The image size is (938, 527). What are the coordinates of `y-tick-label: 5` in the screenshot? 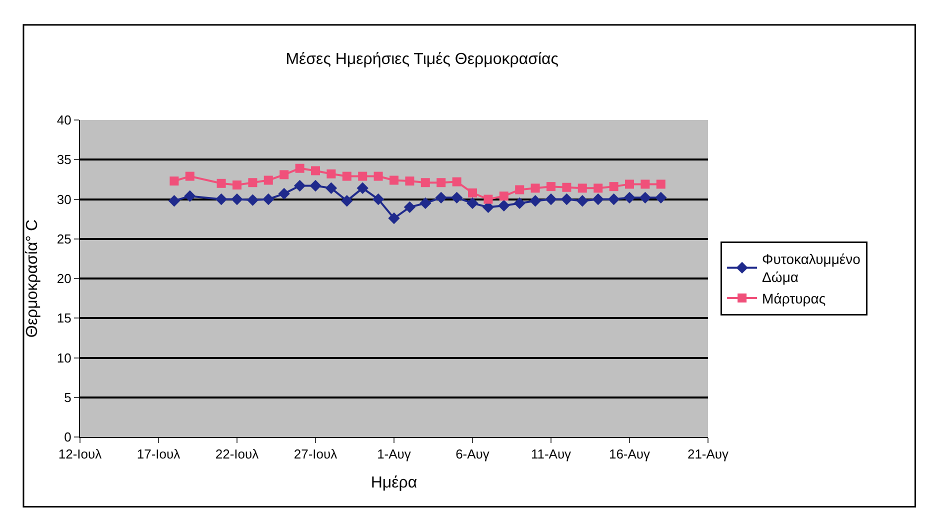 It's located at (68, 397).